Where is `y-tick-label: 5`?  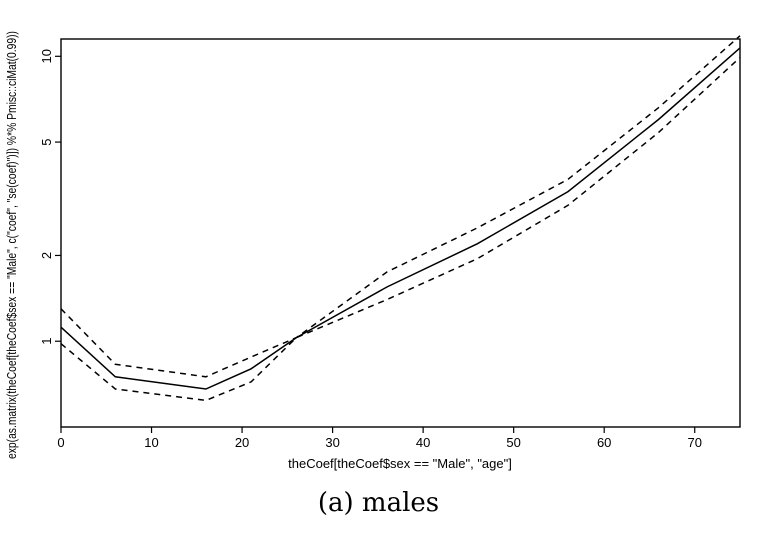
y-tick-label: 5 is located at coordinates (46, 141).